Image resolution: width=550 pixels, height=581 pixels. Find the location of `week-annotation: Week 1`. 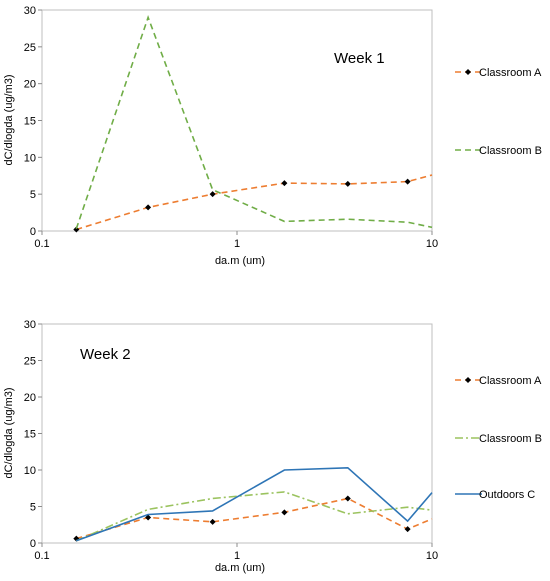

week-annotation: Week 1 is located at coordinates (359, 58).